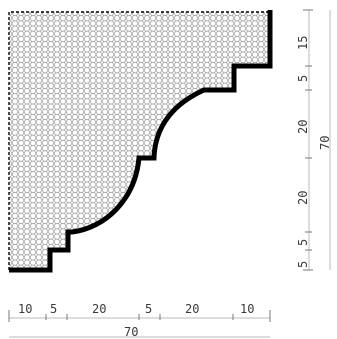  Describe the element at coordinates (139, 320) in the screenshot. I see `bottom-dimension-chain: 10 5 20 5 20 10 70` at that location.